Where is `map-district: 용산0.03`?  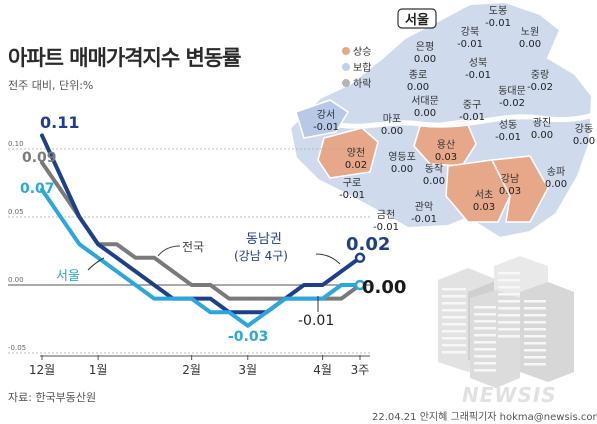
map-district: 용산0.03 is located at coordinates (446, 151).